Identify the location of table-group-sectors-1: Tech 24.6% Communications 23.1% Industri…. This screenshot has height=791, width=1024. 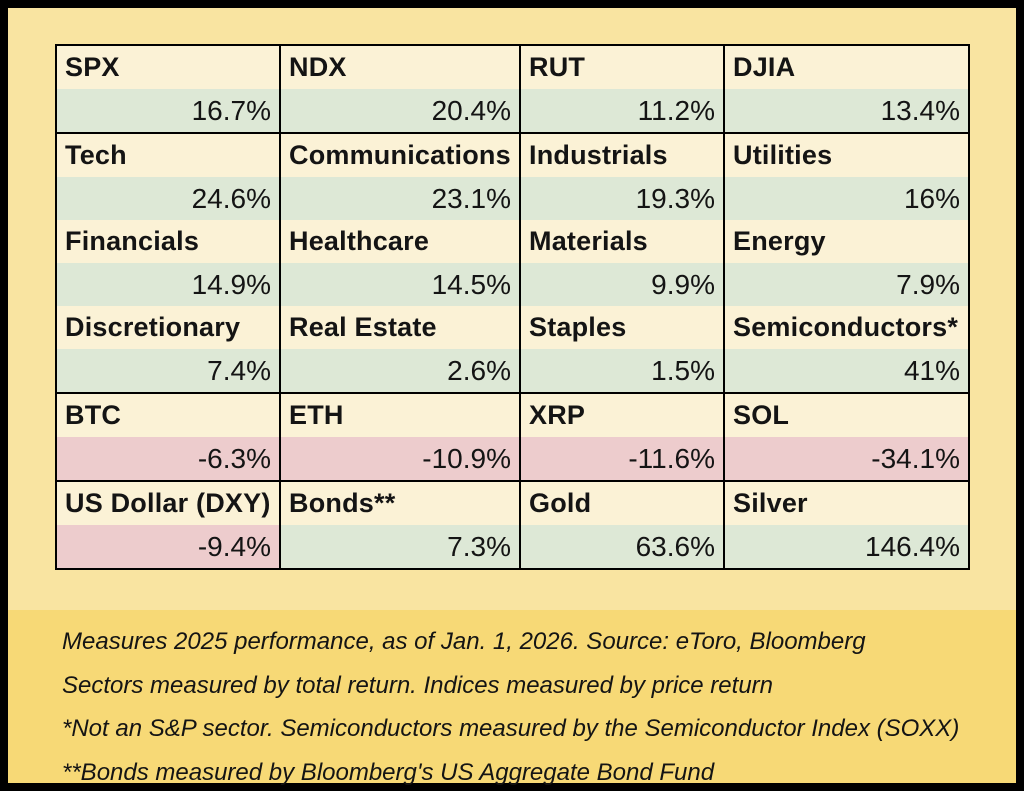
(512, 177).